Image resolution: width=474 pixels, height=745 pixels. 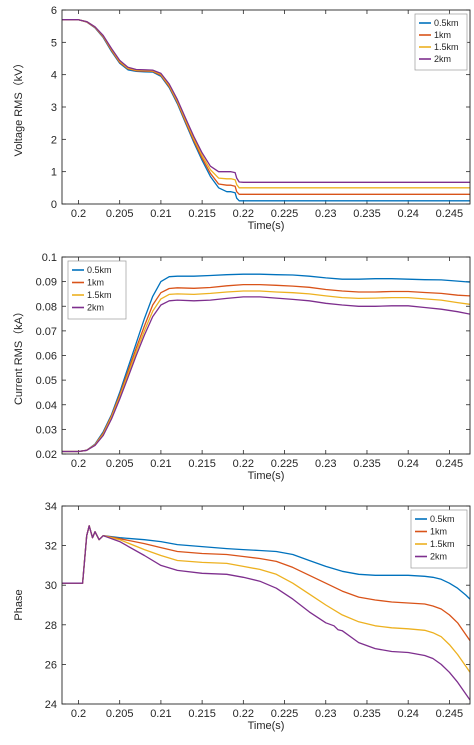 I want to click on y-tick-label: 0.1, so click(x=49, y=258).